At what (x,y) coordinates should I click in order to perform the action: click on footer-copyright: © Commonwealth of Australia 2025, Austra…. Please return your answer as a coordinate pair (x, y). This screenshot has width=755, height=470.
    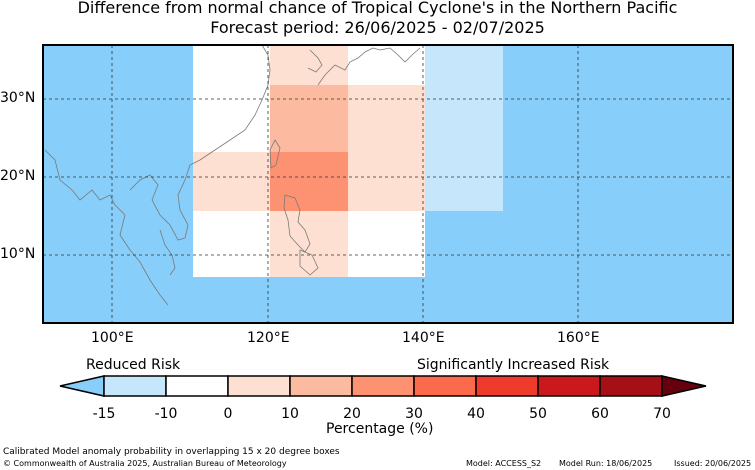
    Looking at the image, I should click on (145, 463).